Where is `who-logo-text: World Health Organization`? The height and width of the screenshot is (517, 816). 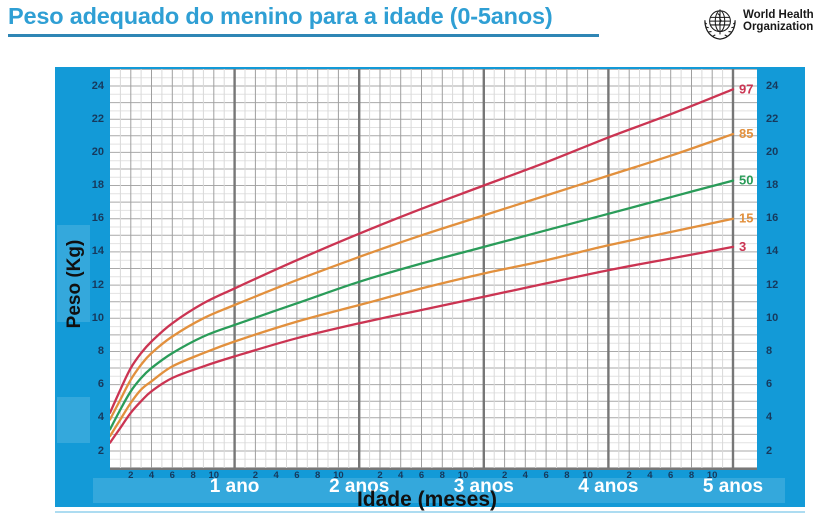 who-logo-text: World Health Organization is located at coordinates (778, 21).